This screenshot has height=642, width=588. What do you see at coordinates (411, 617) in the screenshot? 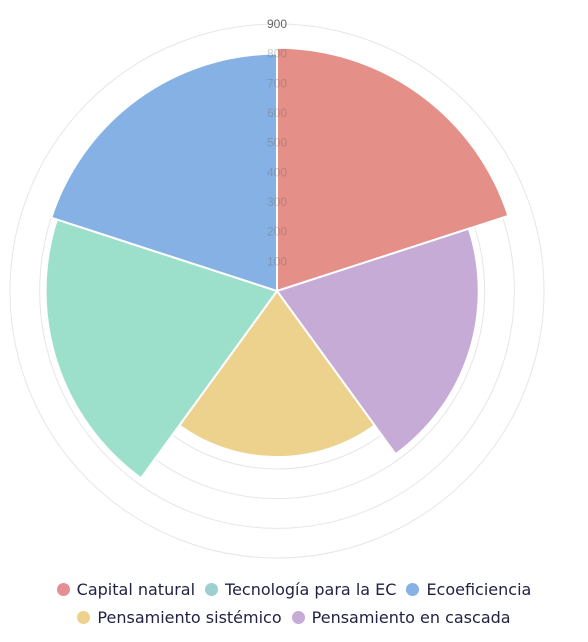
I see `legend-label: Pensamiento en cascada` at bounding box center [411, 617].